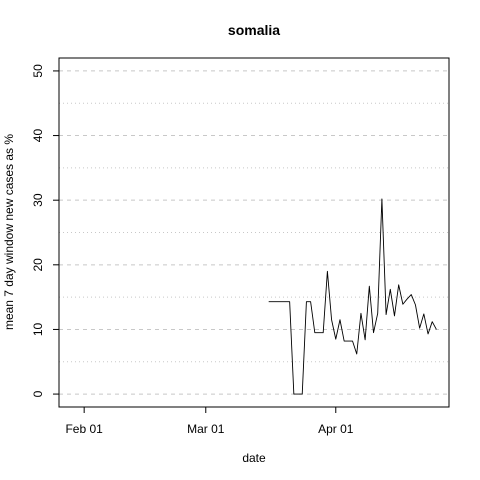  Describe the element at coordinates (336, 429) in the screenshot. I see `x-tick-label: Apr 01` at that location.